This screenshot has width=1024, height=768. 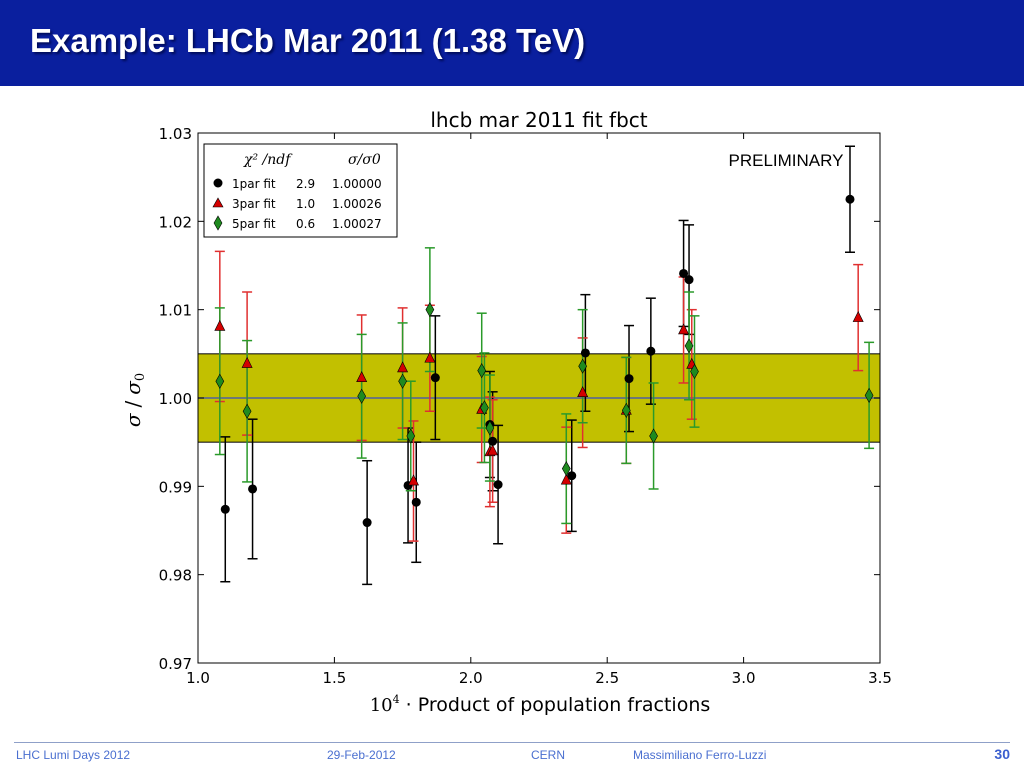 I want to click on legend-row-3par-ratio: 1.00026, so click(x=357, y=204).